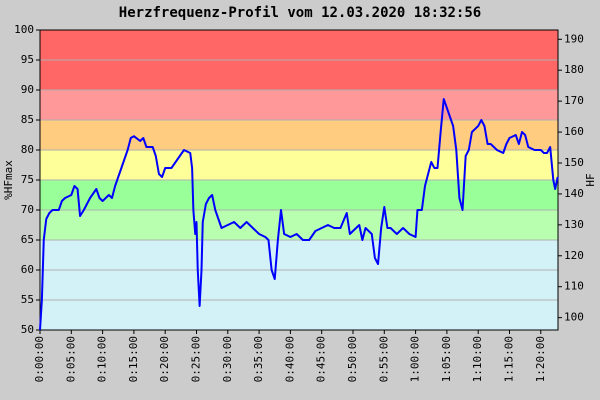  Describe the element at coordinates (70, 359) in the screenshot. I see `x-tick-label: 0:05:00` at that location.